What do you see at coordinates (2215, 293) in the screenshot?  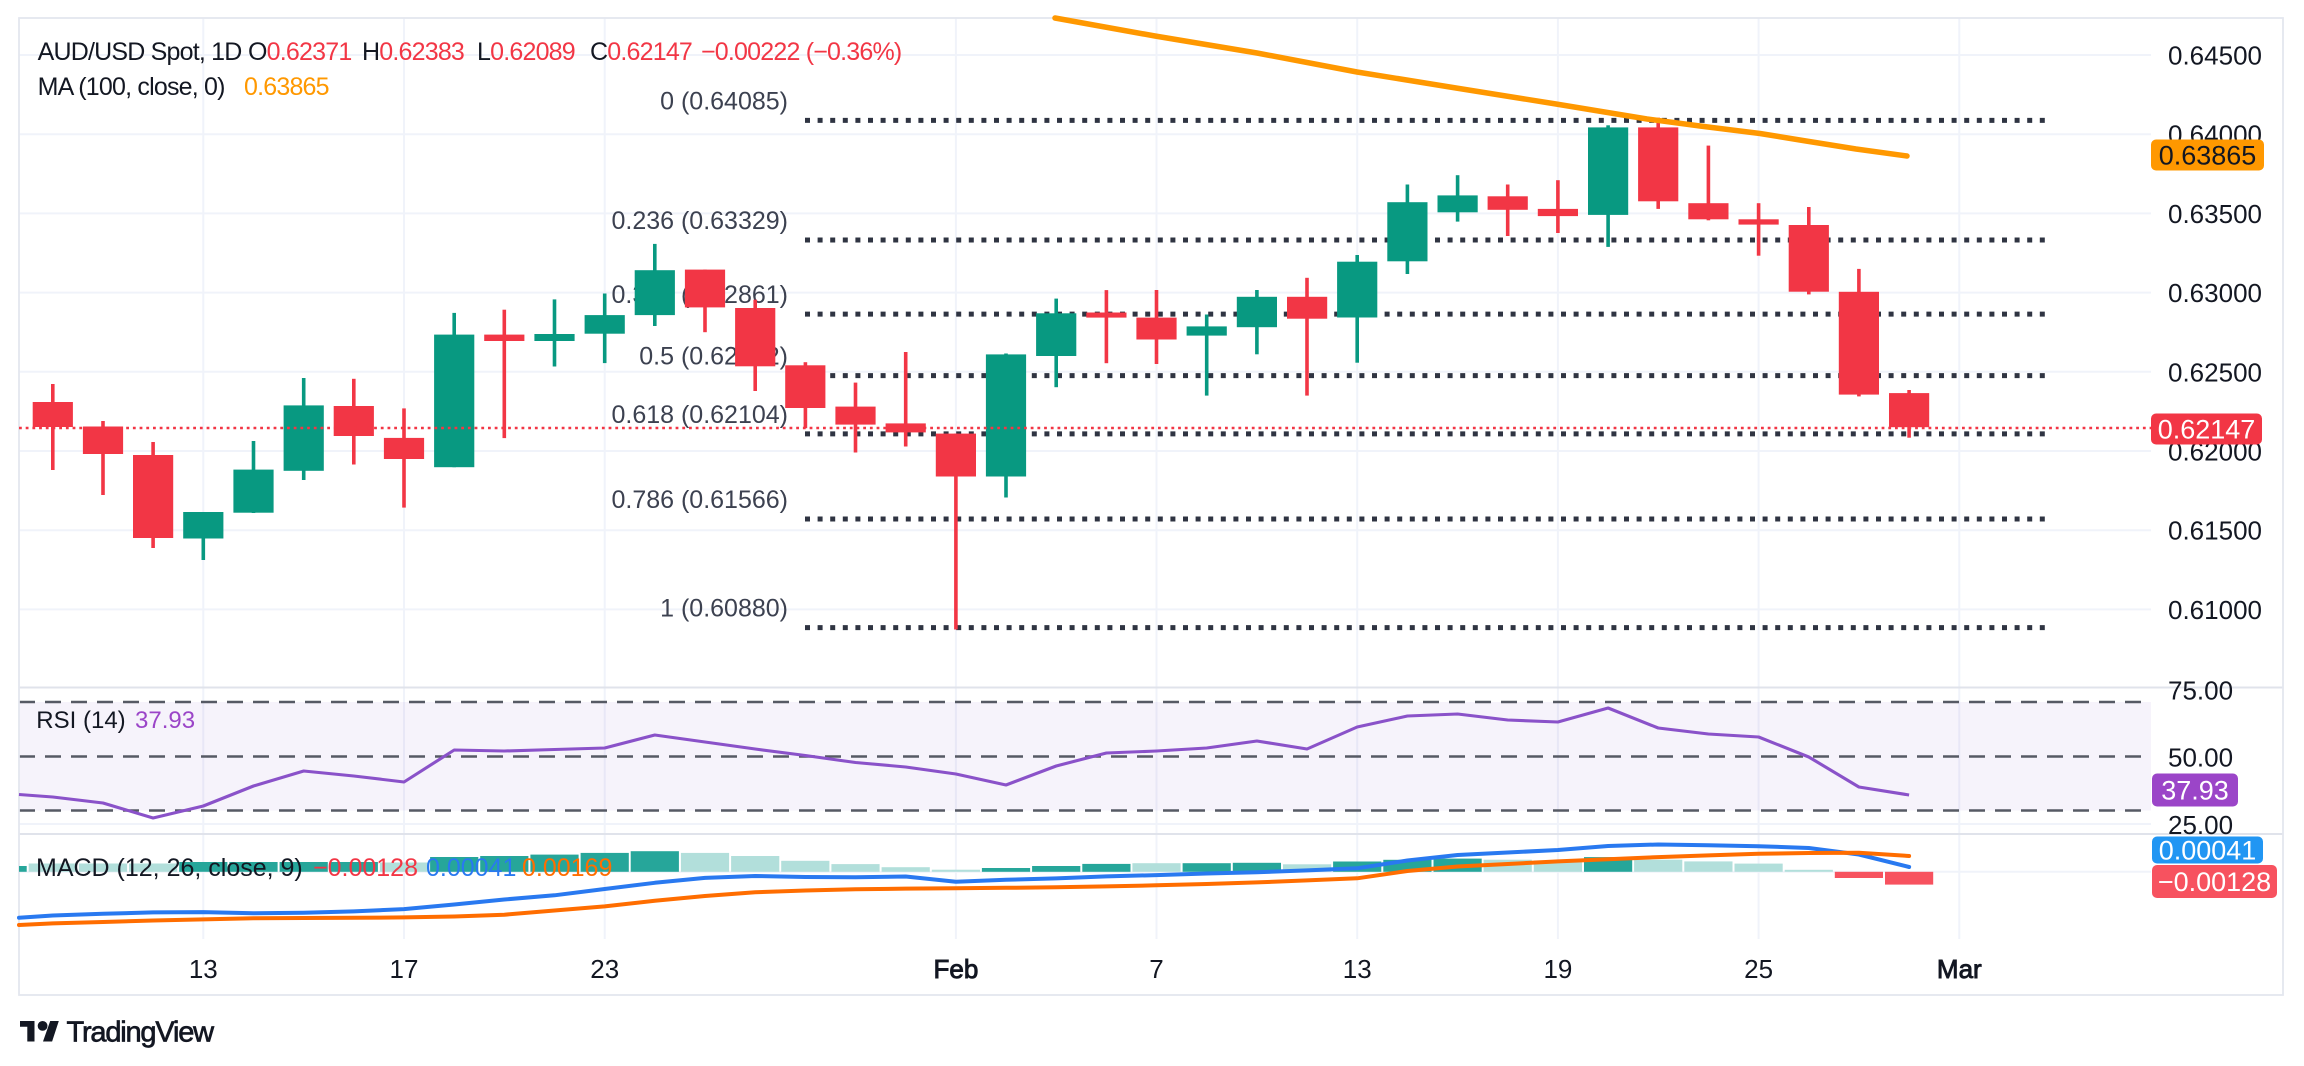 I see `svg-text: 0.63000` at bounding box center [2215, 293].